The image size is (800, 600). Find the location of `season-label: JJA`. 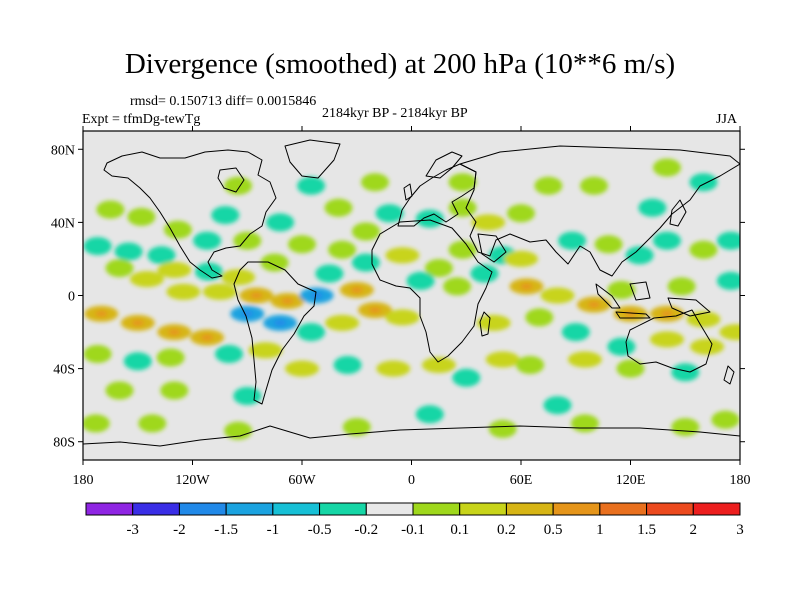

season-label: JJA is located at coordinates (727, 119).